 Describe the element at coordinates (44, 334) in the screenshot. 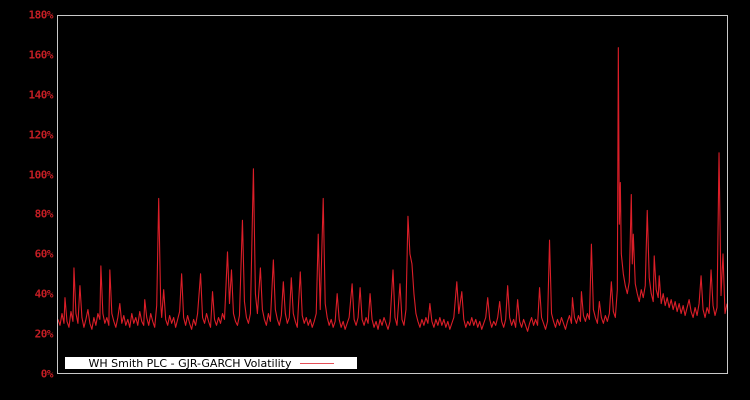

I see `y-axis-tick-label: 20%` at that location.